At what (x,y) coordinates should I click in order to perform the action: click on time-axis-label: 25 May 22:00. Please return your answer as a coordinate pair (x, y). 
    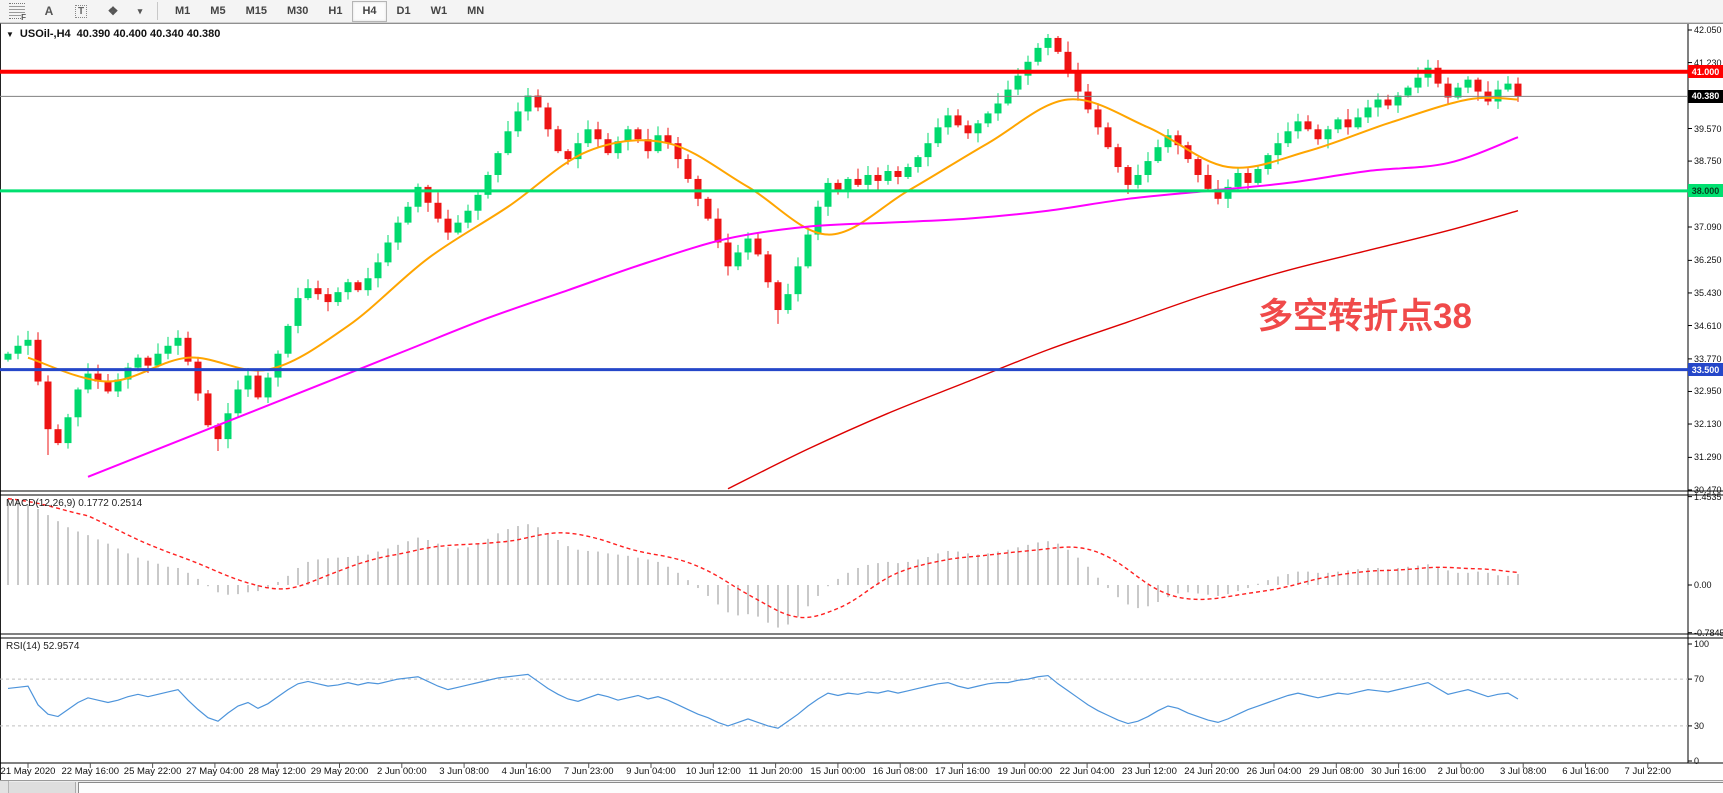
    Looking at the image, I should click on (152, 771).